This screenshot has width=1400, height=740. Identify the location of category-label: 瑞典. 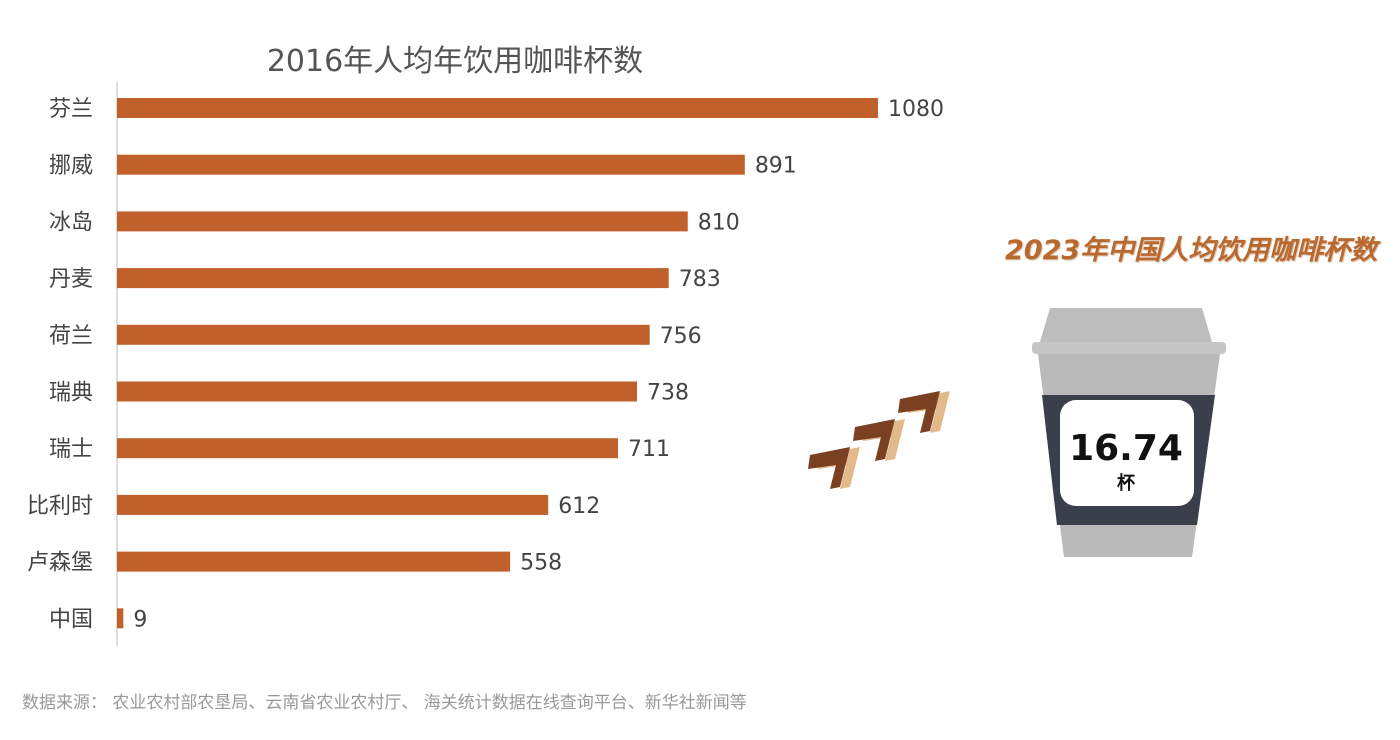
(71, 393).